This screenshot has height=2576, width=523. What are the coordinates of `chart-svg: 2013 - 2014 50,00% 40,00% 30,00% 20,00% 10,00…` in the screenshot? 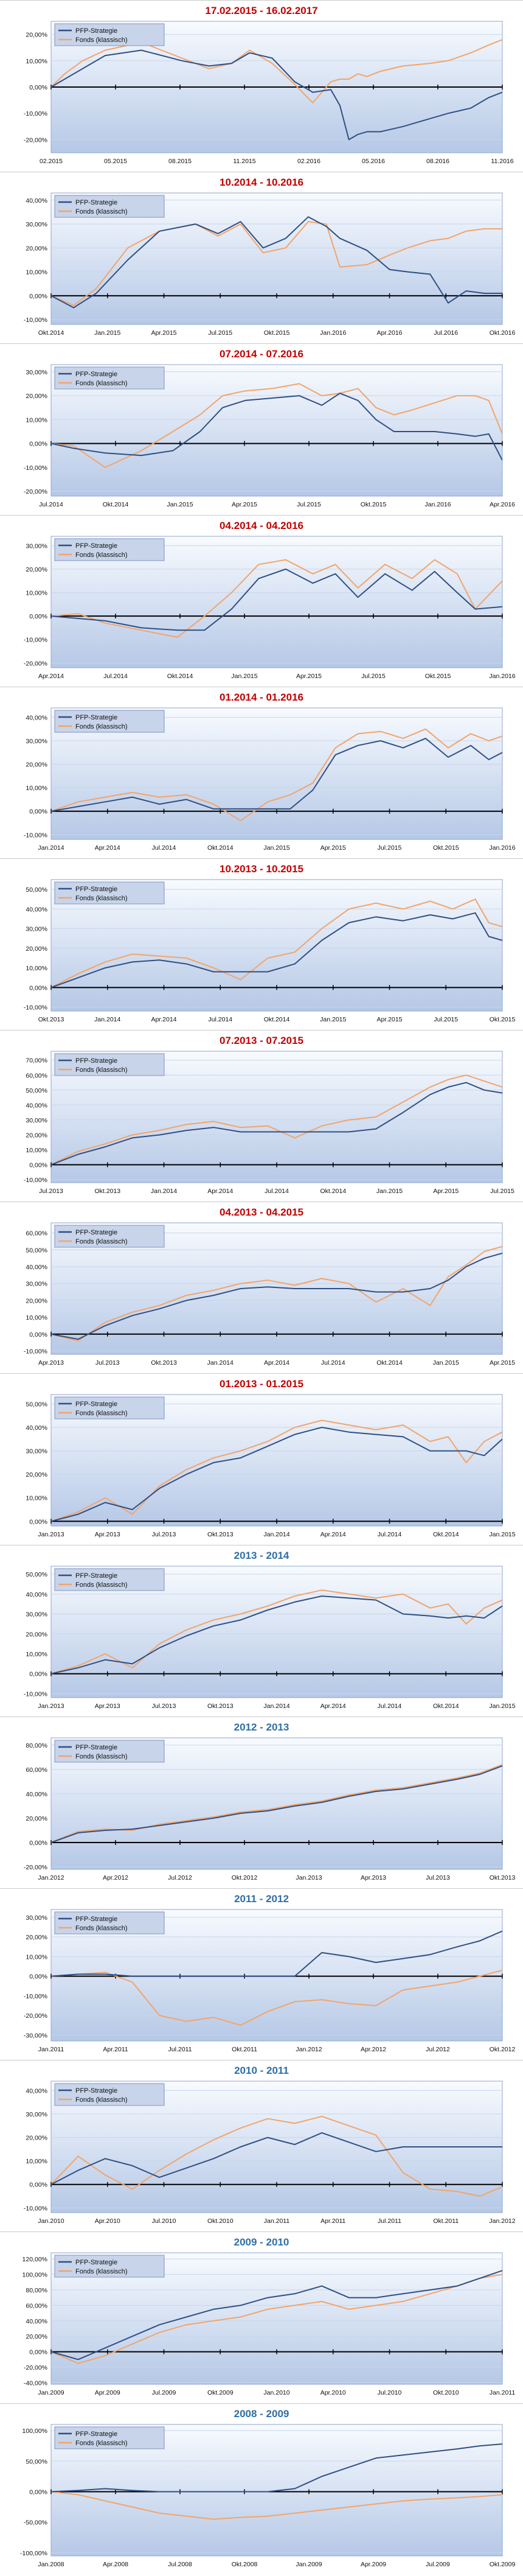 It's located at (270, 1630).